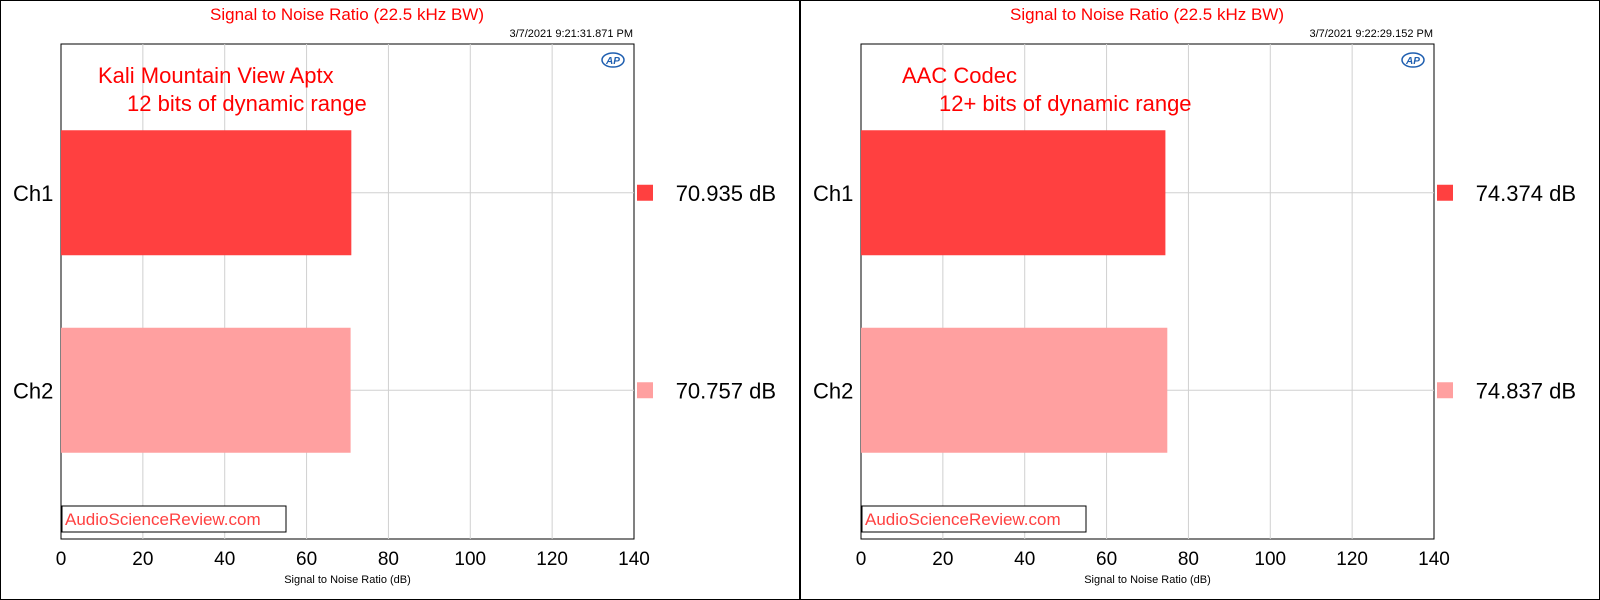 The height and width of the screenshot is (600, 1600). Describe the element at coordinates (959, 75) in the screenshot. I see `annotation-line-1: AAC Codec` at that location.